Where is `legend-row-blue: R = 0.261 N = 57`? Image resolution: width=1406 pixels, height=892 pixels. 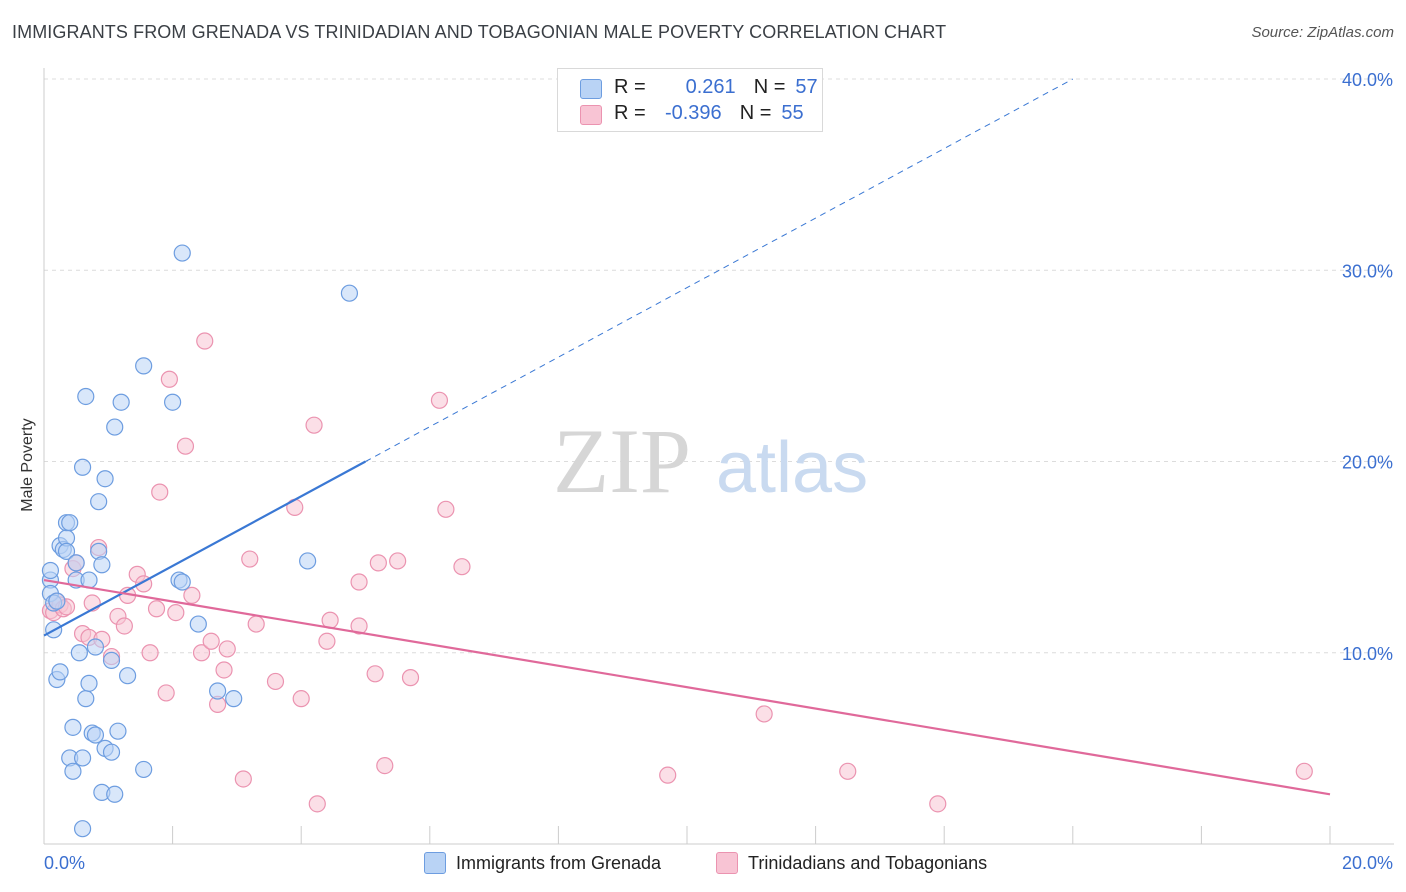 legend-row-blue: R = 0.261 N = 57 is located at coordinates (716, 87).